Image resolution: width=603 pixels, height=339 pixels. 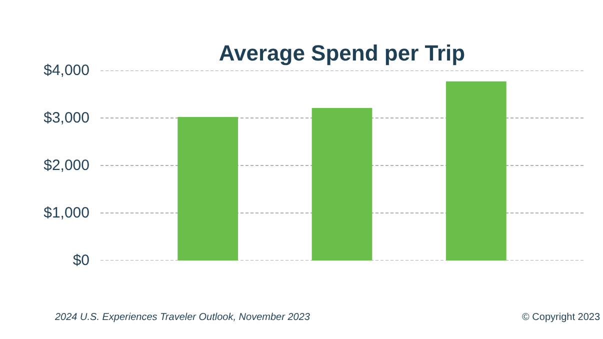 I want to click on y-tick-label: $0, so click(x=81, y=260).